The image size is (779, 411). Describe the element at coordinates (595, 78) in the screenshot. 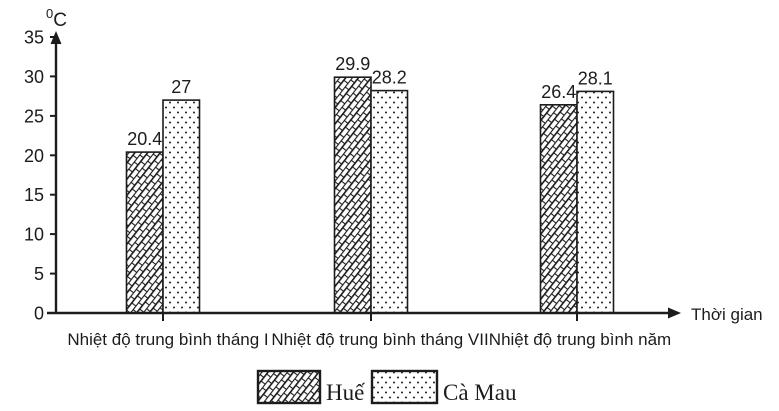

I see `bar-value-label: 28.1` at that location.